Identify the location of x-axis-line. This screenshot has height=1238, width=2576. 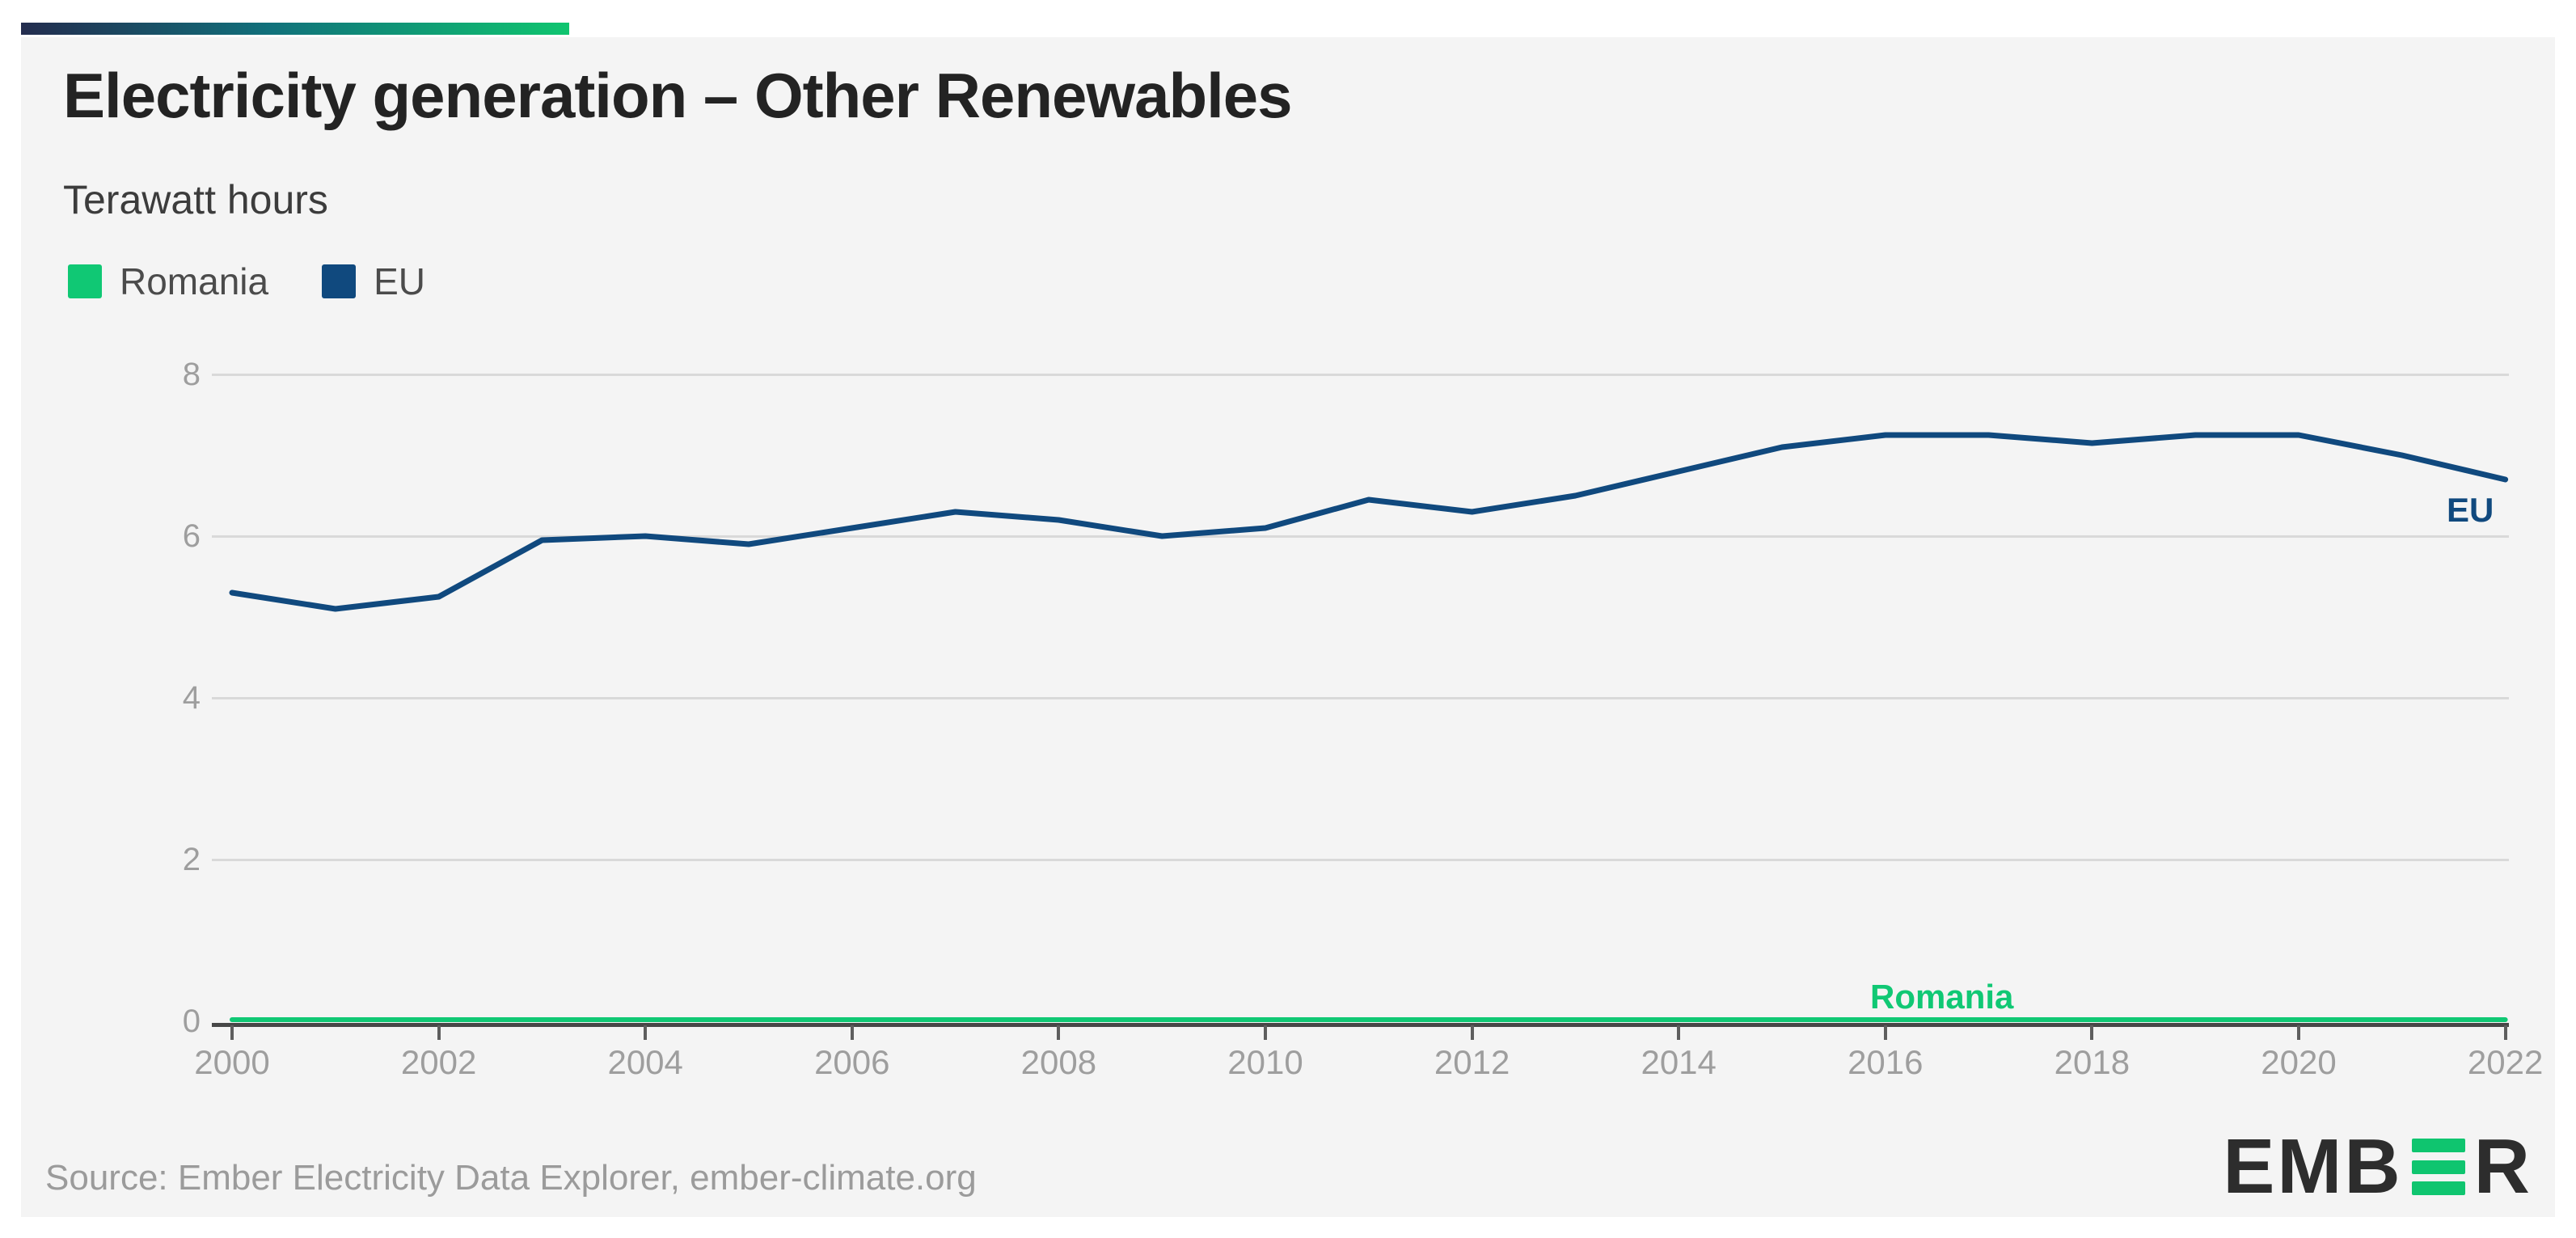
(1360, 1025).